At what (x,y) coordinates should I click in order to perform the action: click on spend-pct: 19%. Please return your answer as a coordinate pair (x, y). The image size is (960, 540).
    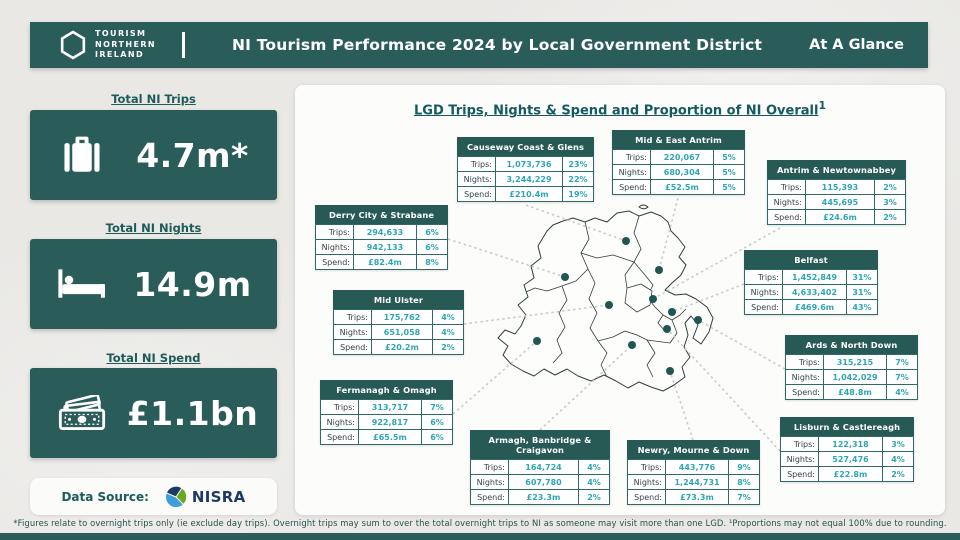
    Looking at the image, I should click on (578, 194).